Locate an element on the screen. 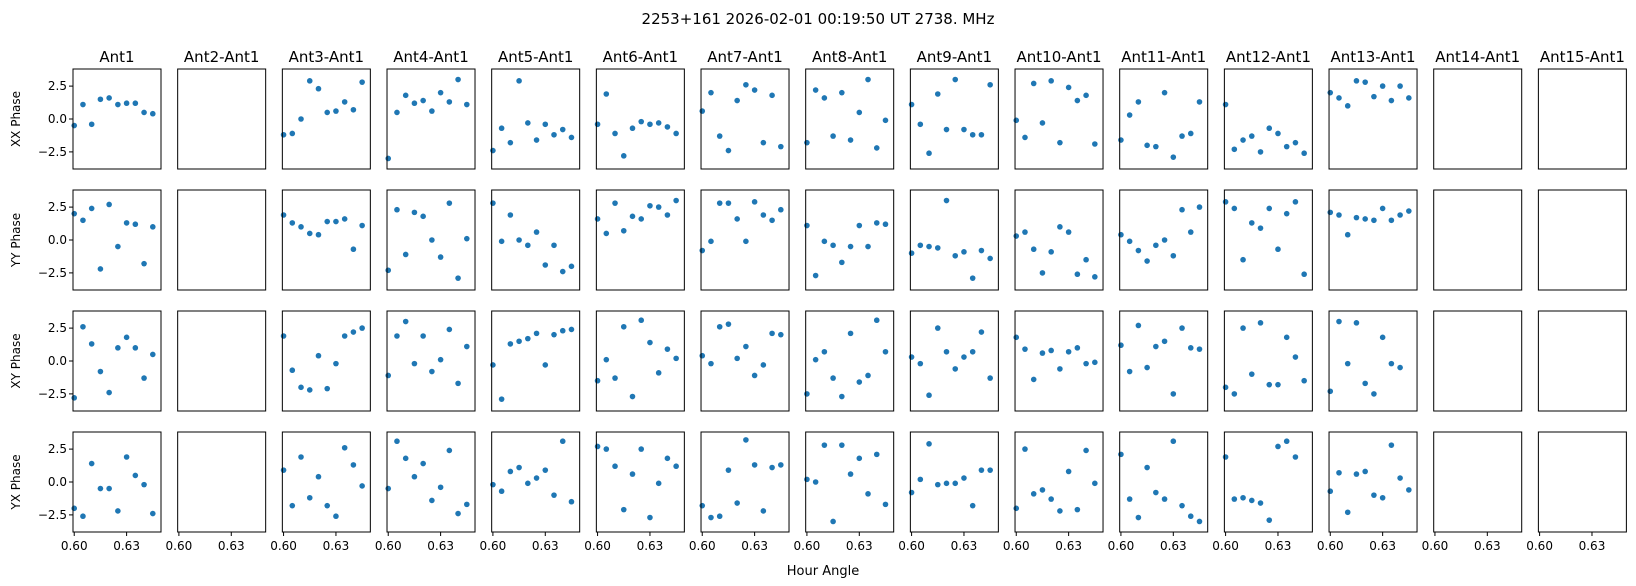  y-tick-label: 2.5 is located at coordinates (57, 86).